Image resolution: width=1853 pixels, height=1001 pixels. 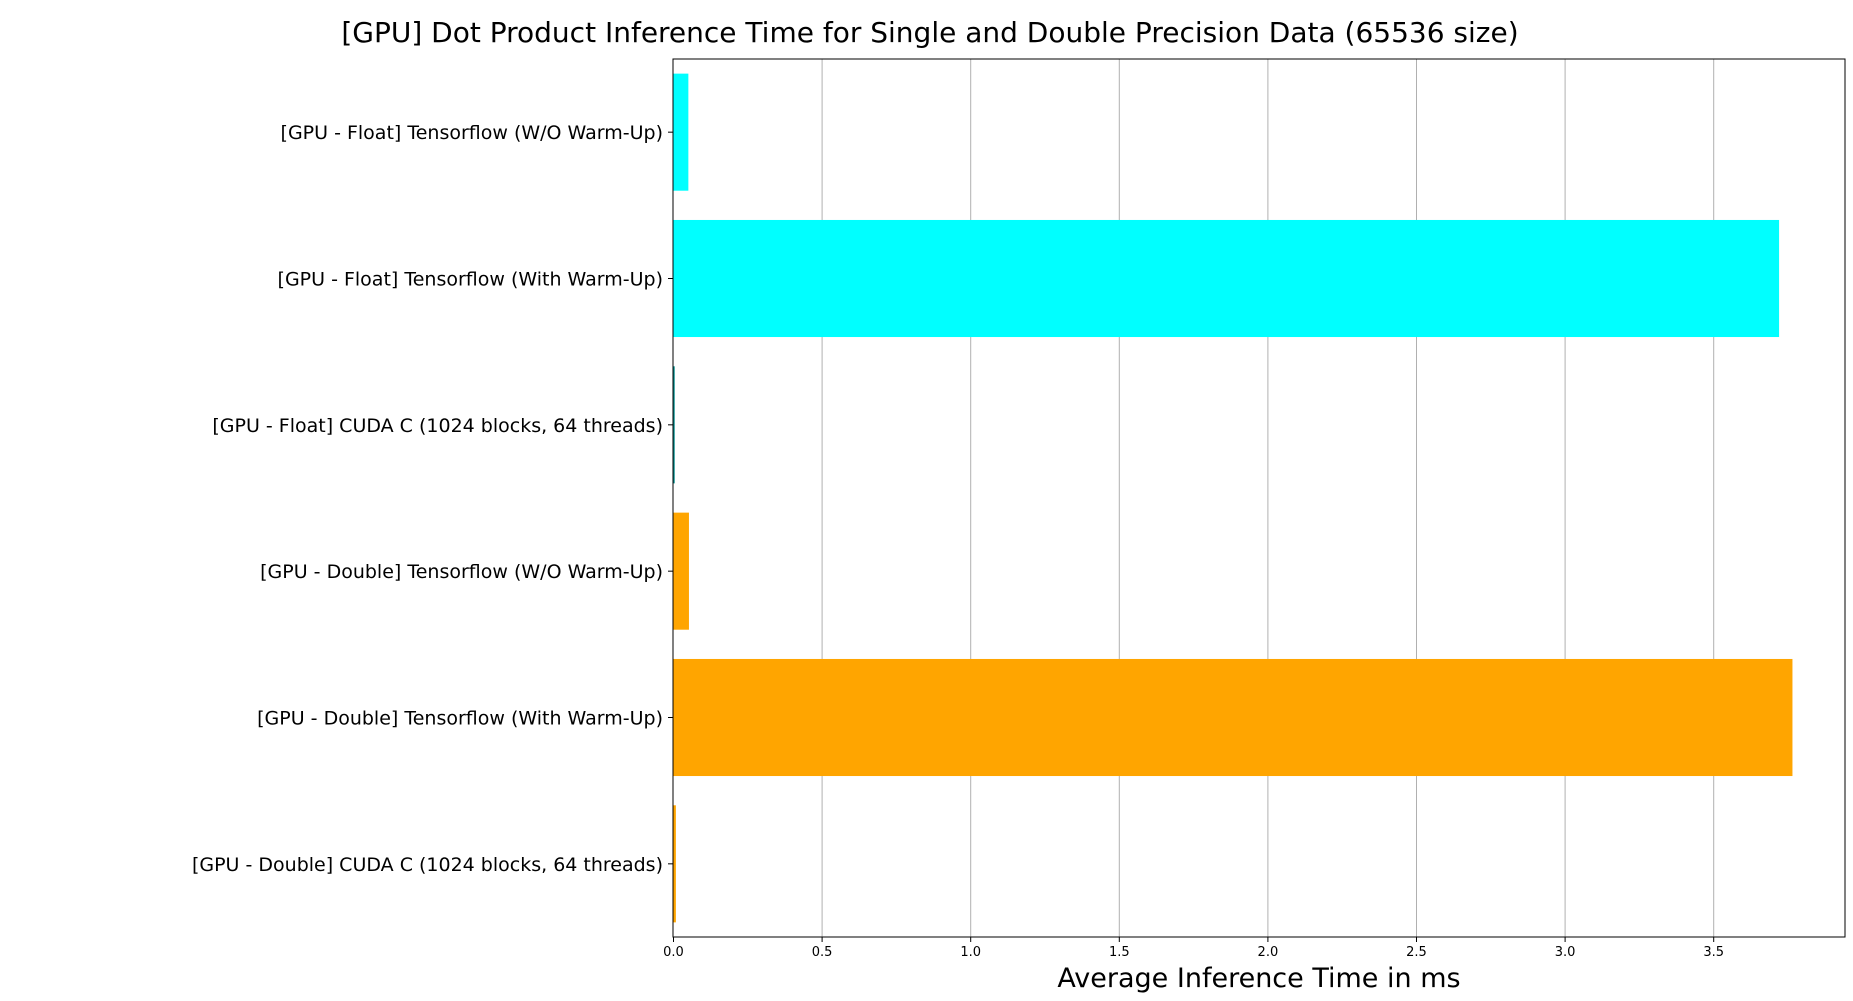 I want to click on x-tick-label: 0.0, so click(x=673, y=952).